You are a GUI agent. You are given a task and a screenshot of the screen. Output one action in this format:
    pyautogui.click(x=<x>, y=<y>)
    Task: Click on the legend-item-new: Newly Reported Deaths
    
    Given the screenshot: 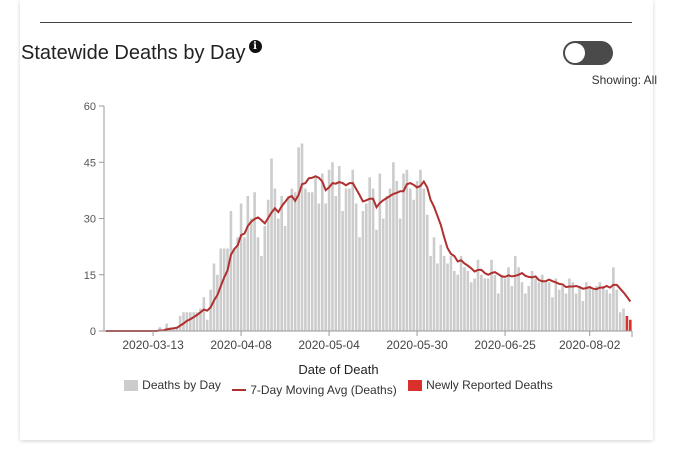 What is the action you would take?
    pyautogui.click(x=480, y=385)
    